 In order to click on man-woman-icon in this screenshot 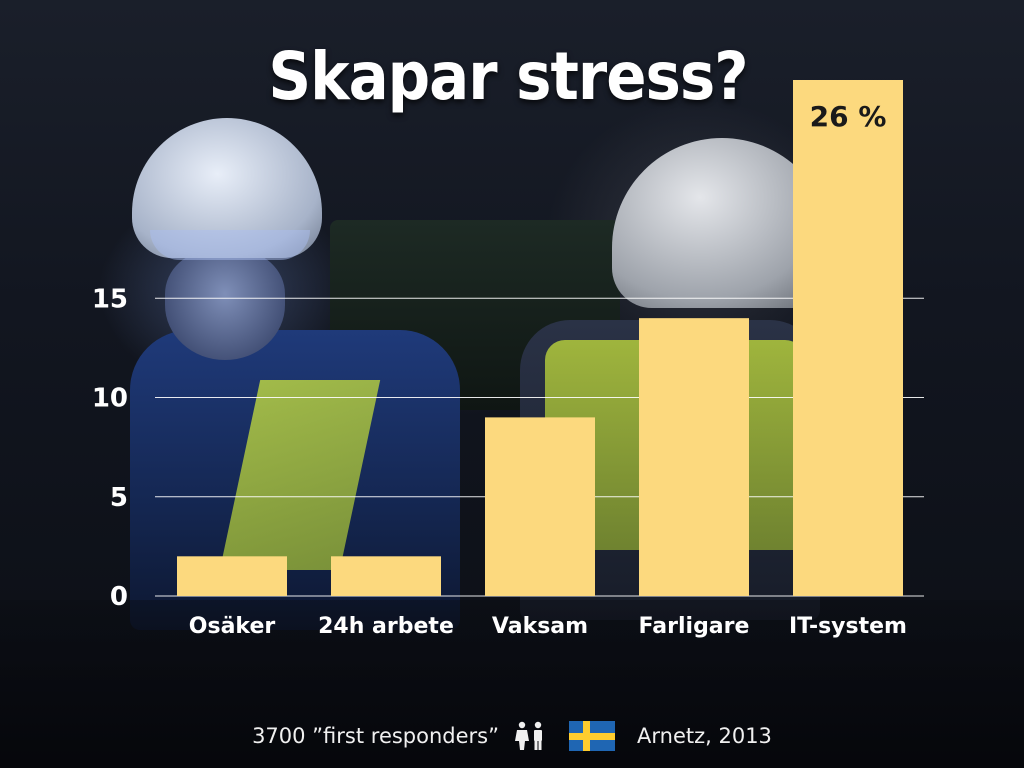, I will do `click(530, 736)`.